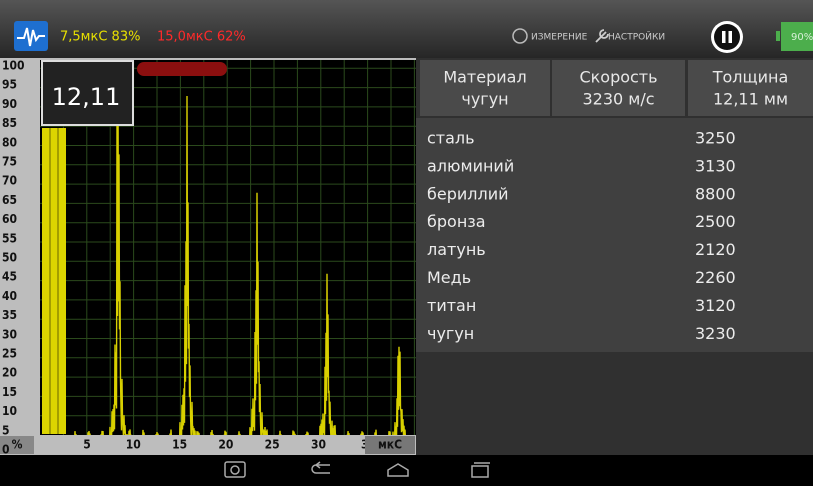  I want to click on gate1: 7,5мкС 83%, so click(100, 37).